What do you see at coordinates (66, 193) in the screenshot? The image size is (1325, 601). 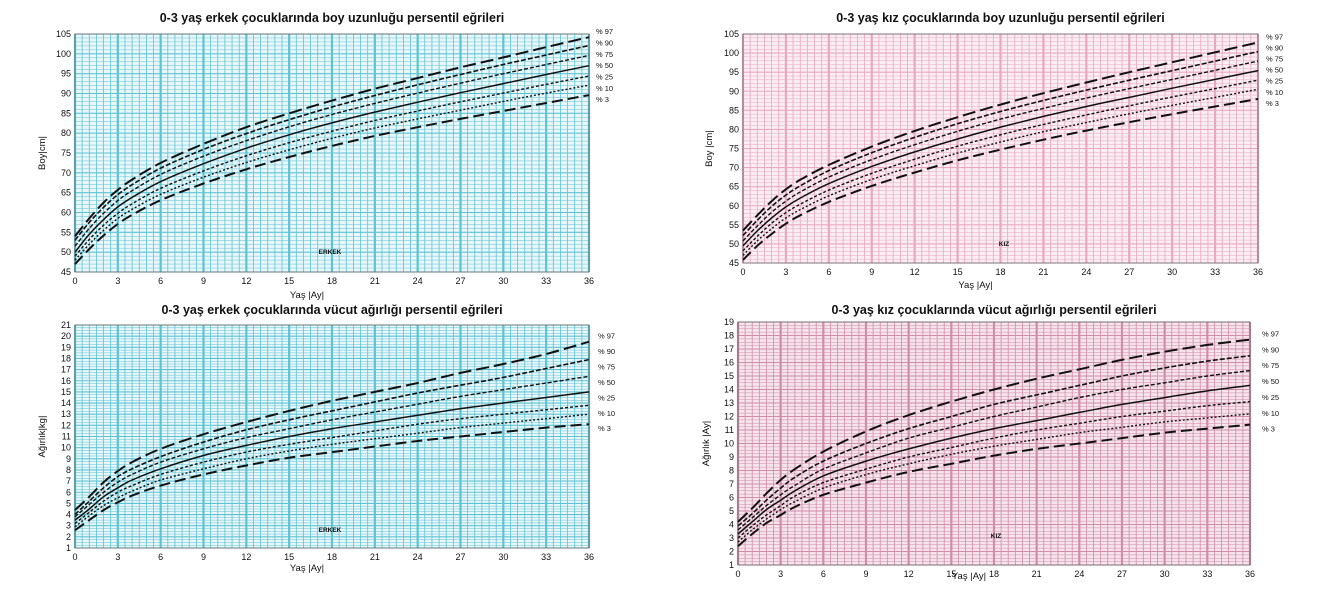 I see `y-tick-label: 65` at bounding box center [66, 193].